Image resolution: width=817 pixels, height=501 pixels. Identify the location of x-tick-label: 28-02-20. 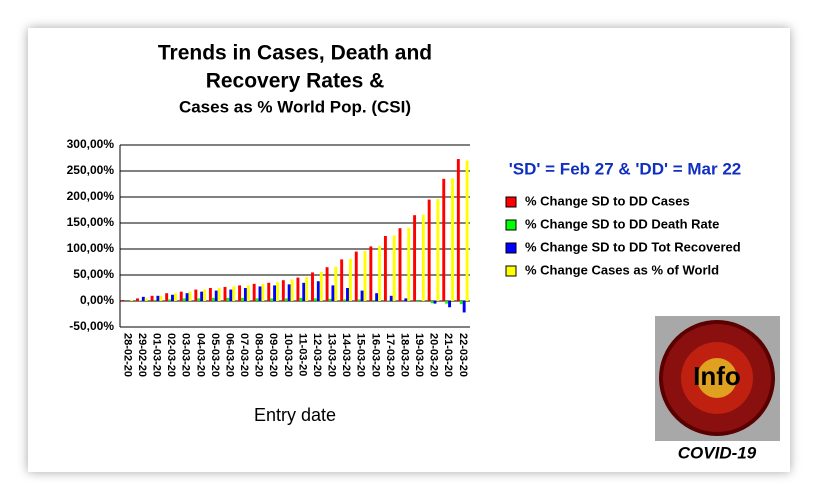
(127, 355).